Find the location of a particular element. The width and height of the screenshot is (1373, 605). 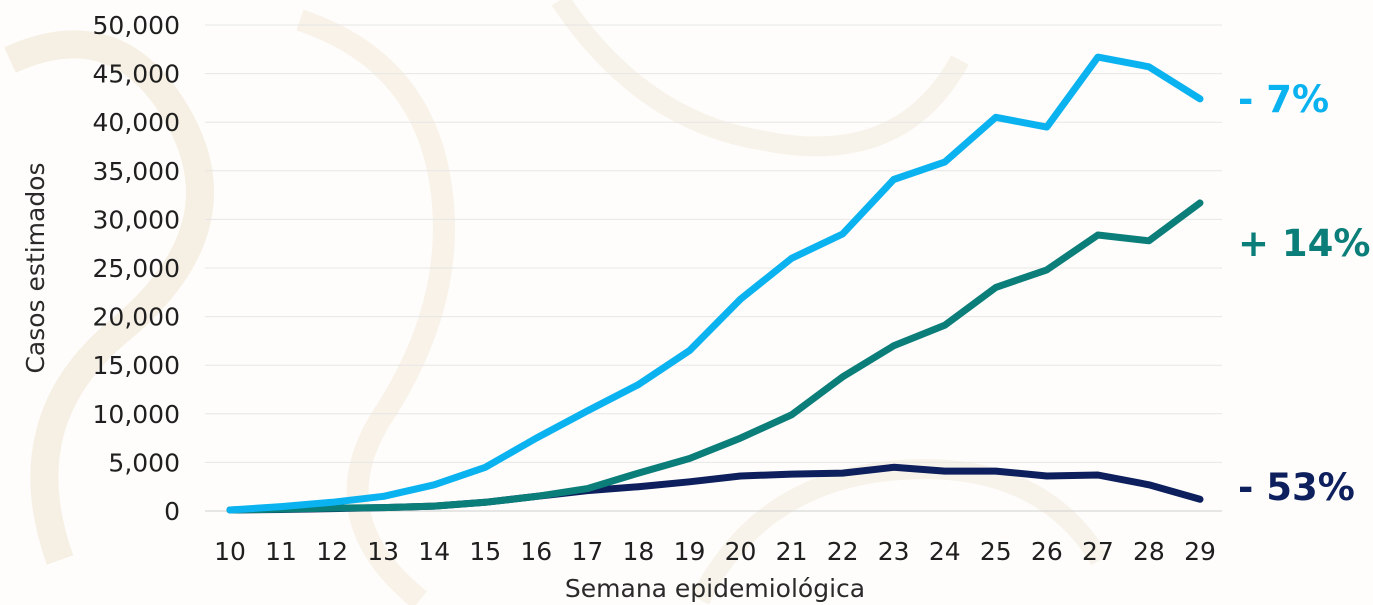

x-tick-label: 28 is located at coordinates (1149, 551).